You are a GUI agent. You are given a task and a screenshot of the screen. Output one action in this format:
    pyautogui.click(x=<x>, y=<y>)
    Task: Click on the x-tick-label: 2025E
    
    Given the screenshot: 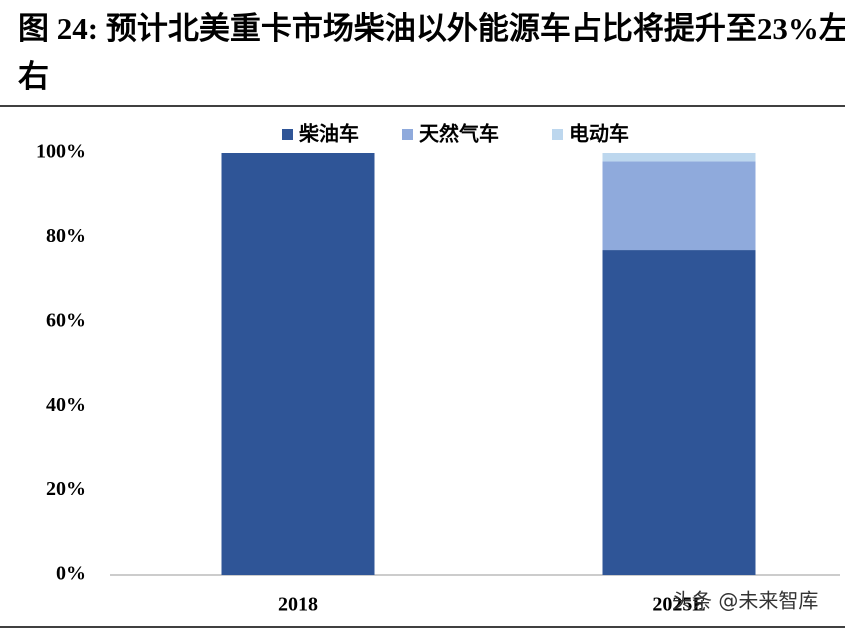 What is the action you would take?
    pyautogui.click(x=678, y=605)
    